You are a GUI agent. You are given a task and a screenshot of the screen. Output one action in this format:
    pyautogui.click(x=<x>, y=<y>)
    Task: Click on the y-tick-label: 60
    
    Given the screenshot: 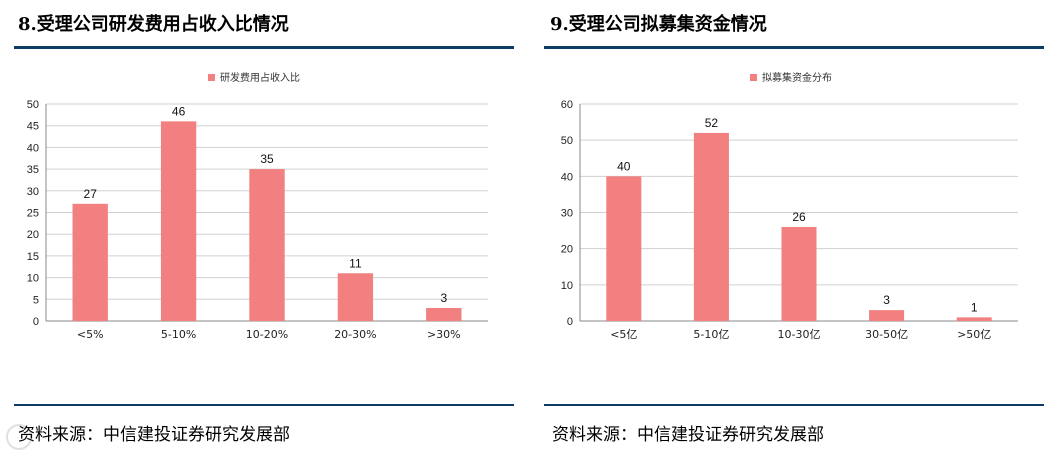 What is the action you would take?
    pyautogui.click(x=567, y=105)
    